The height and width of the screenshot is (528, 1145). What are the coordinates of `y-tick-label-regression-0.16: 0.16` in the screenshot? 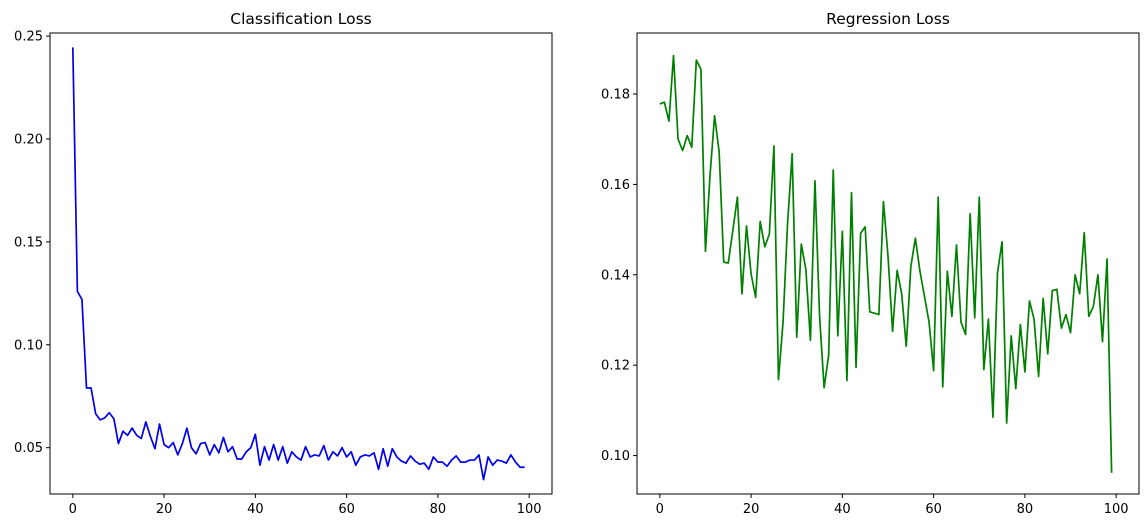 It's located at (615, 185).